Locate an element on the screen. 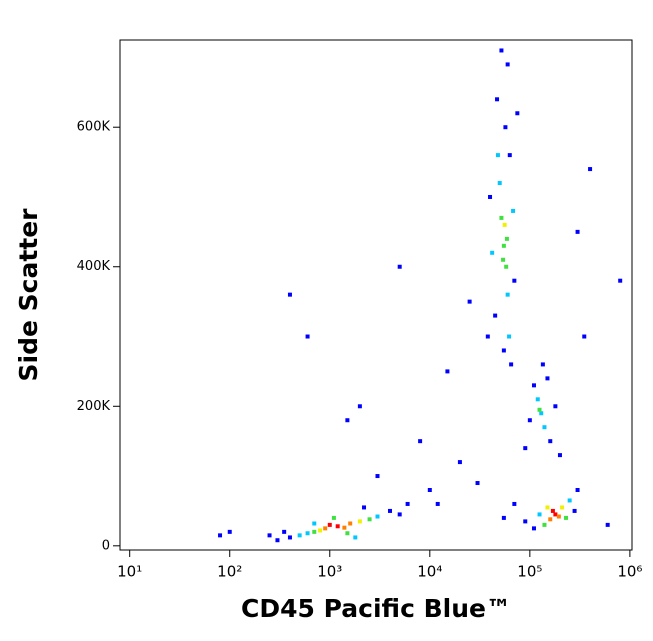  x-tick-label: 10⁴ is located at coordinates (429, 572).